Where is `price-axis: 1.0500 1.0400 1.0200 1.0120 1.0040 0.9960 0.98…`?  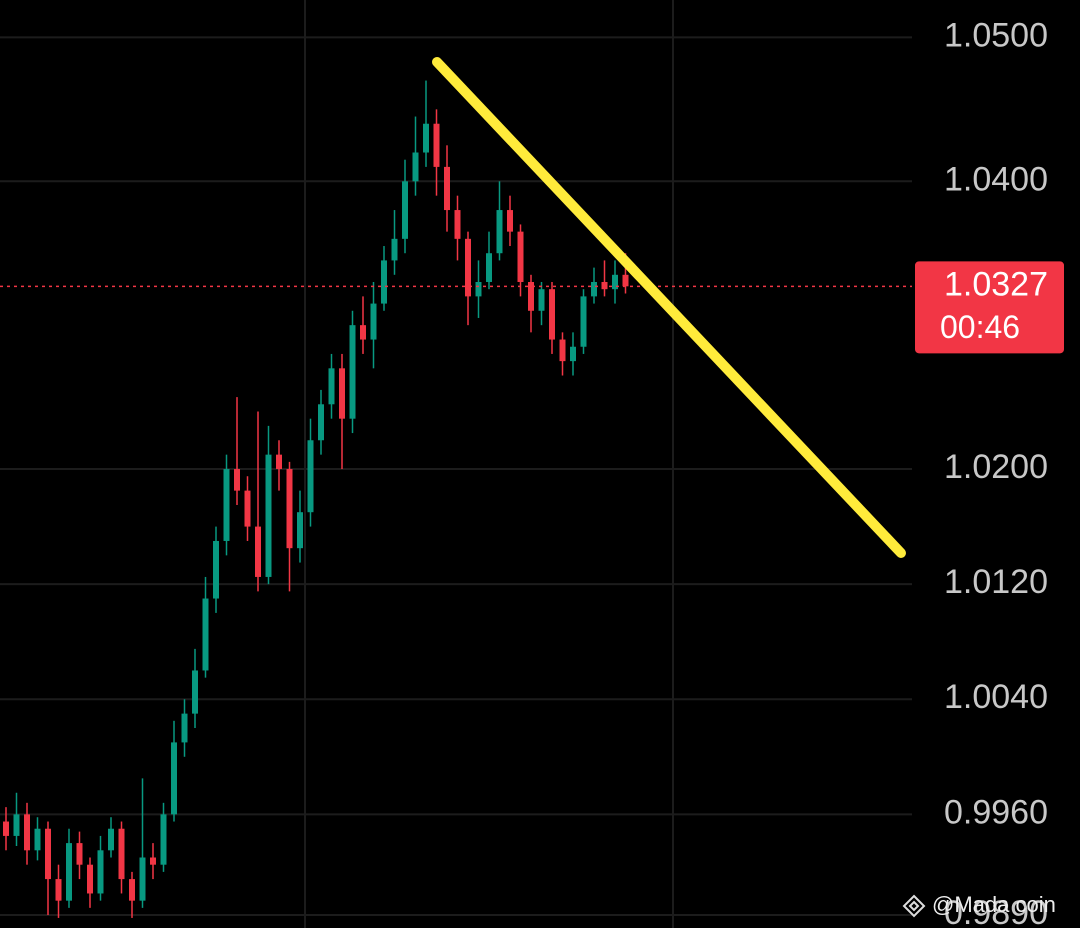
price-axis: 1.0500 1.0400 1.0200 1.0120 1.0040 0.9960 0.98… is located at coordinates (989, 472).